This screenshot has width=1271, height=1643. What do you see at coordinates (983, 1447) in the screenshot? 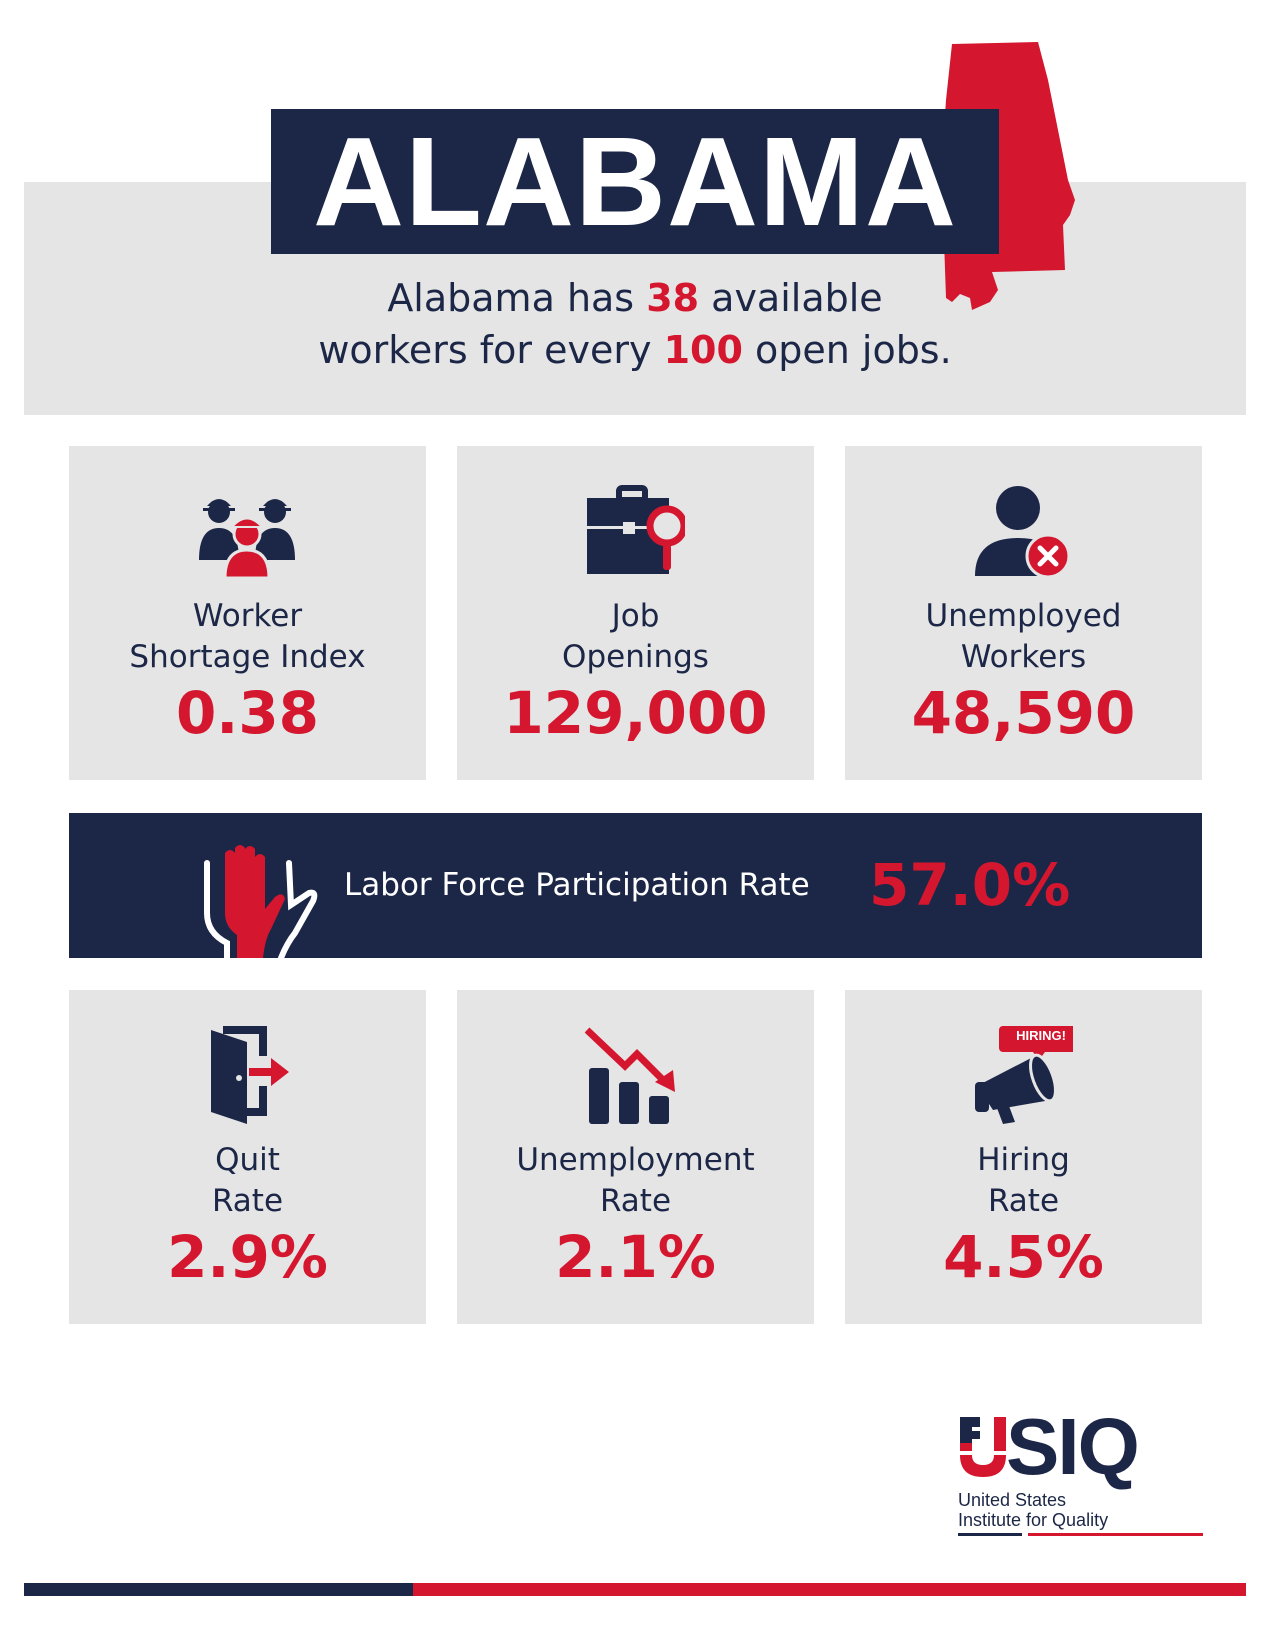
I see `flag-u-icon` at bounding box center [983, 1447].